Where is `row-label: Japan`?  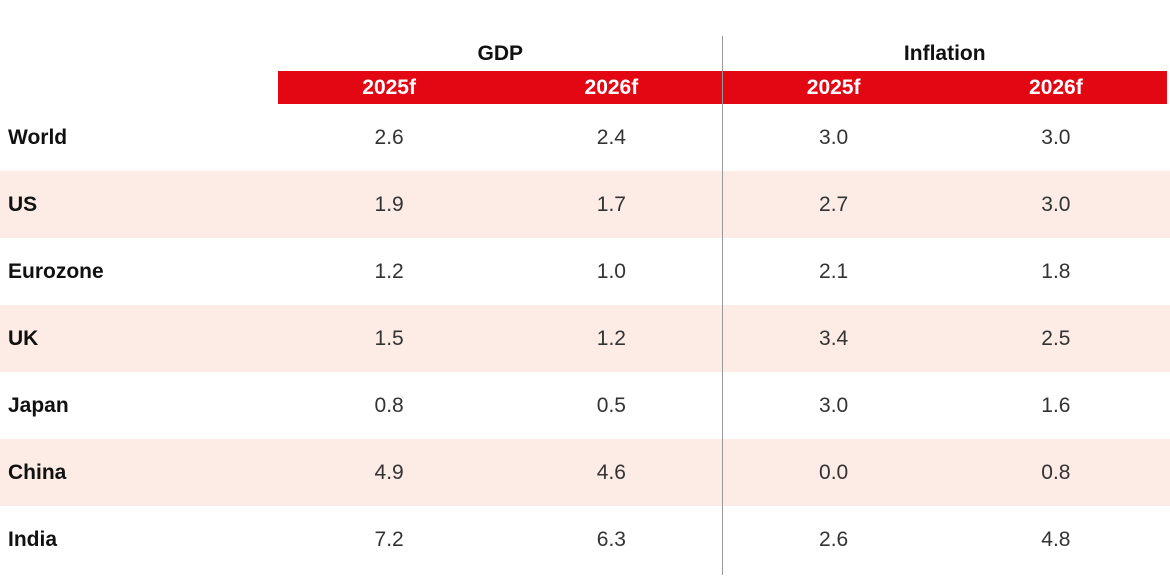
row-label: Japan is located at coordinates (38, 405).